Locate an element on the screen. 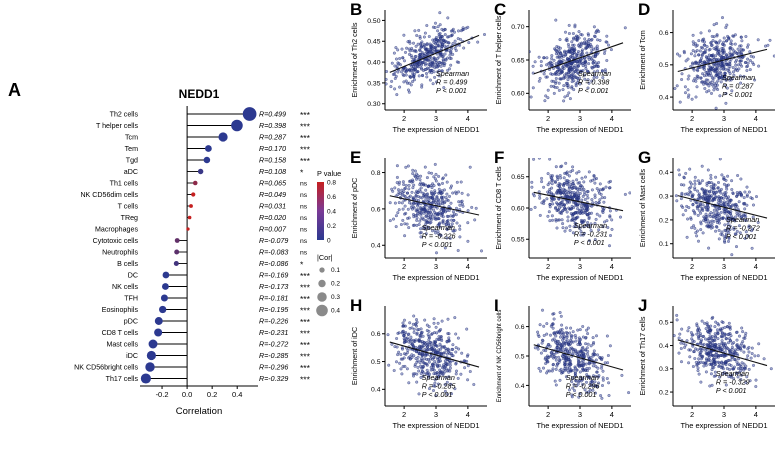 The height and width of the screenshot is (449, 779). y-tick-label: 0.5 is located at coordinates (520, 356).